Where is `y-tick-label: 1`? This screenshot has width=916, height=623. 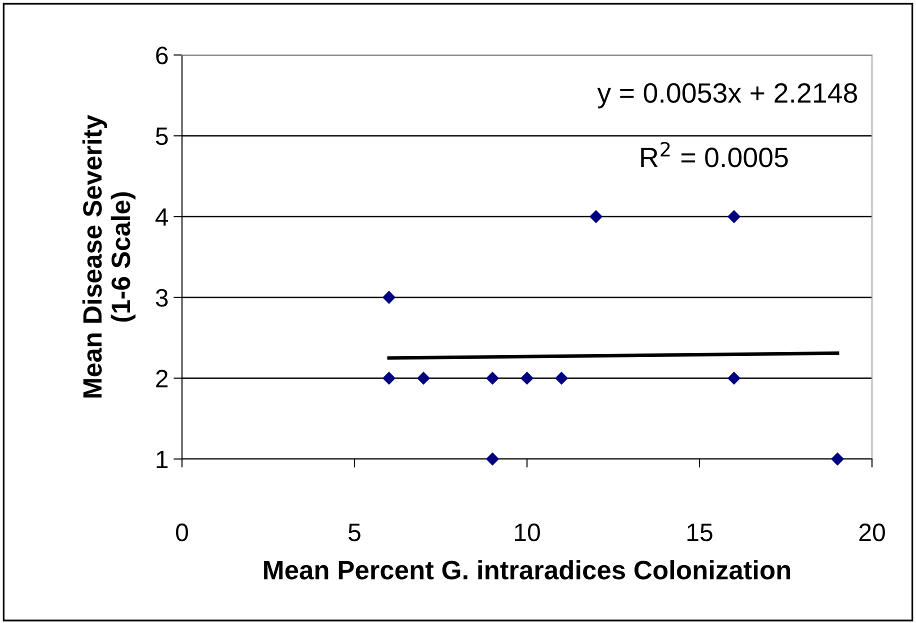
y-tick-label: 1 is located at coordinates (162, 459).